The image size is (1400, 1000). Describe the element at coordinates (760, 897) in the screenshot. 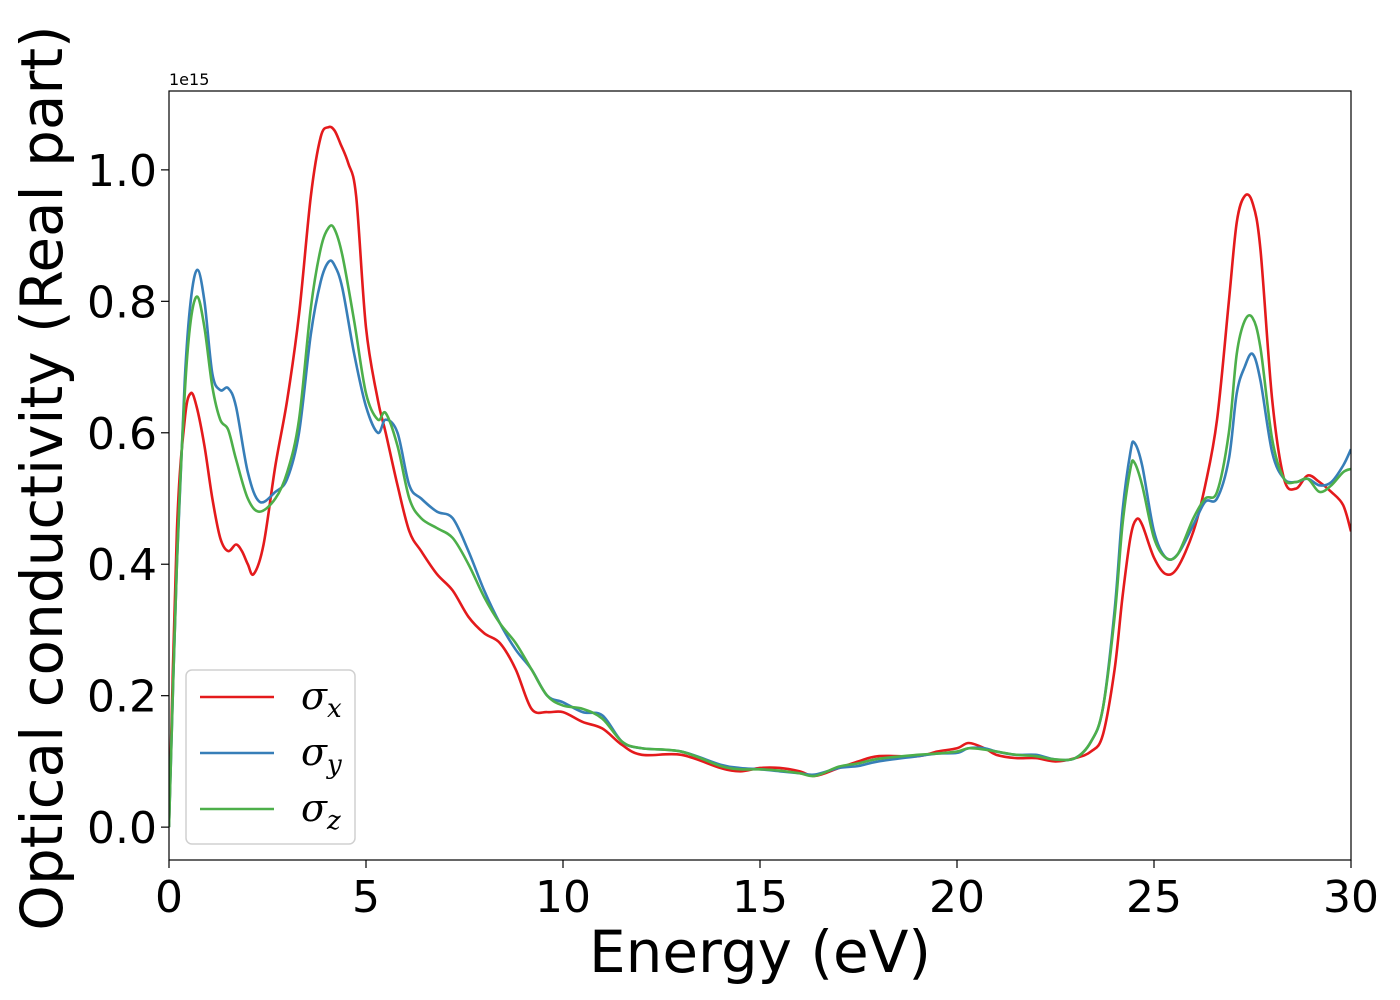

I see `x-tick-label: 15` at that location.